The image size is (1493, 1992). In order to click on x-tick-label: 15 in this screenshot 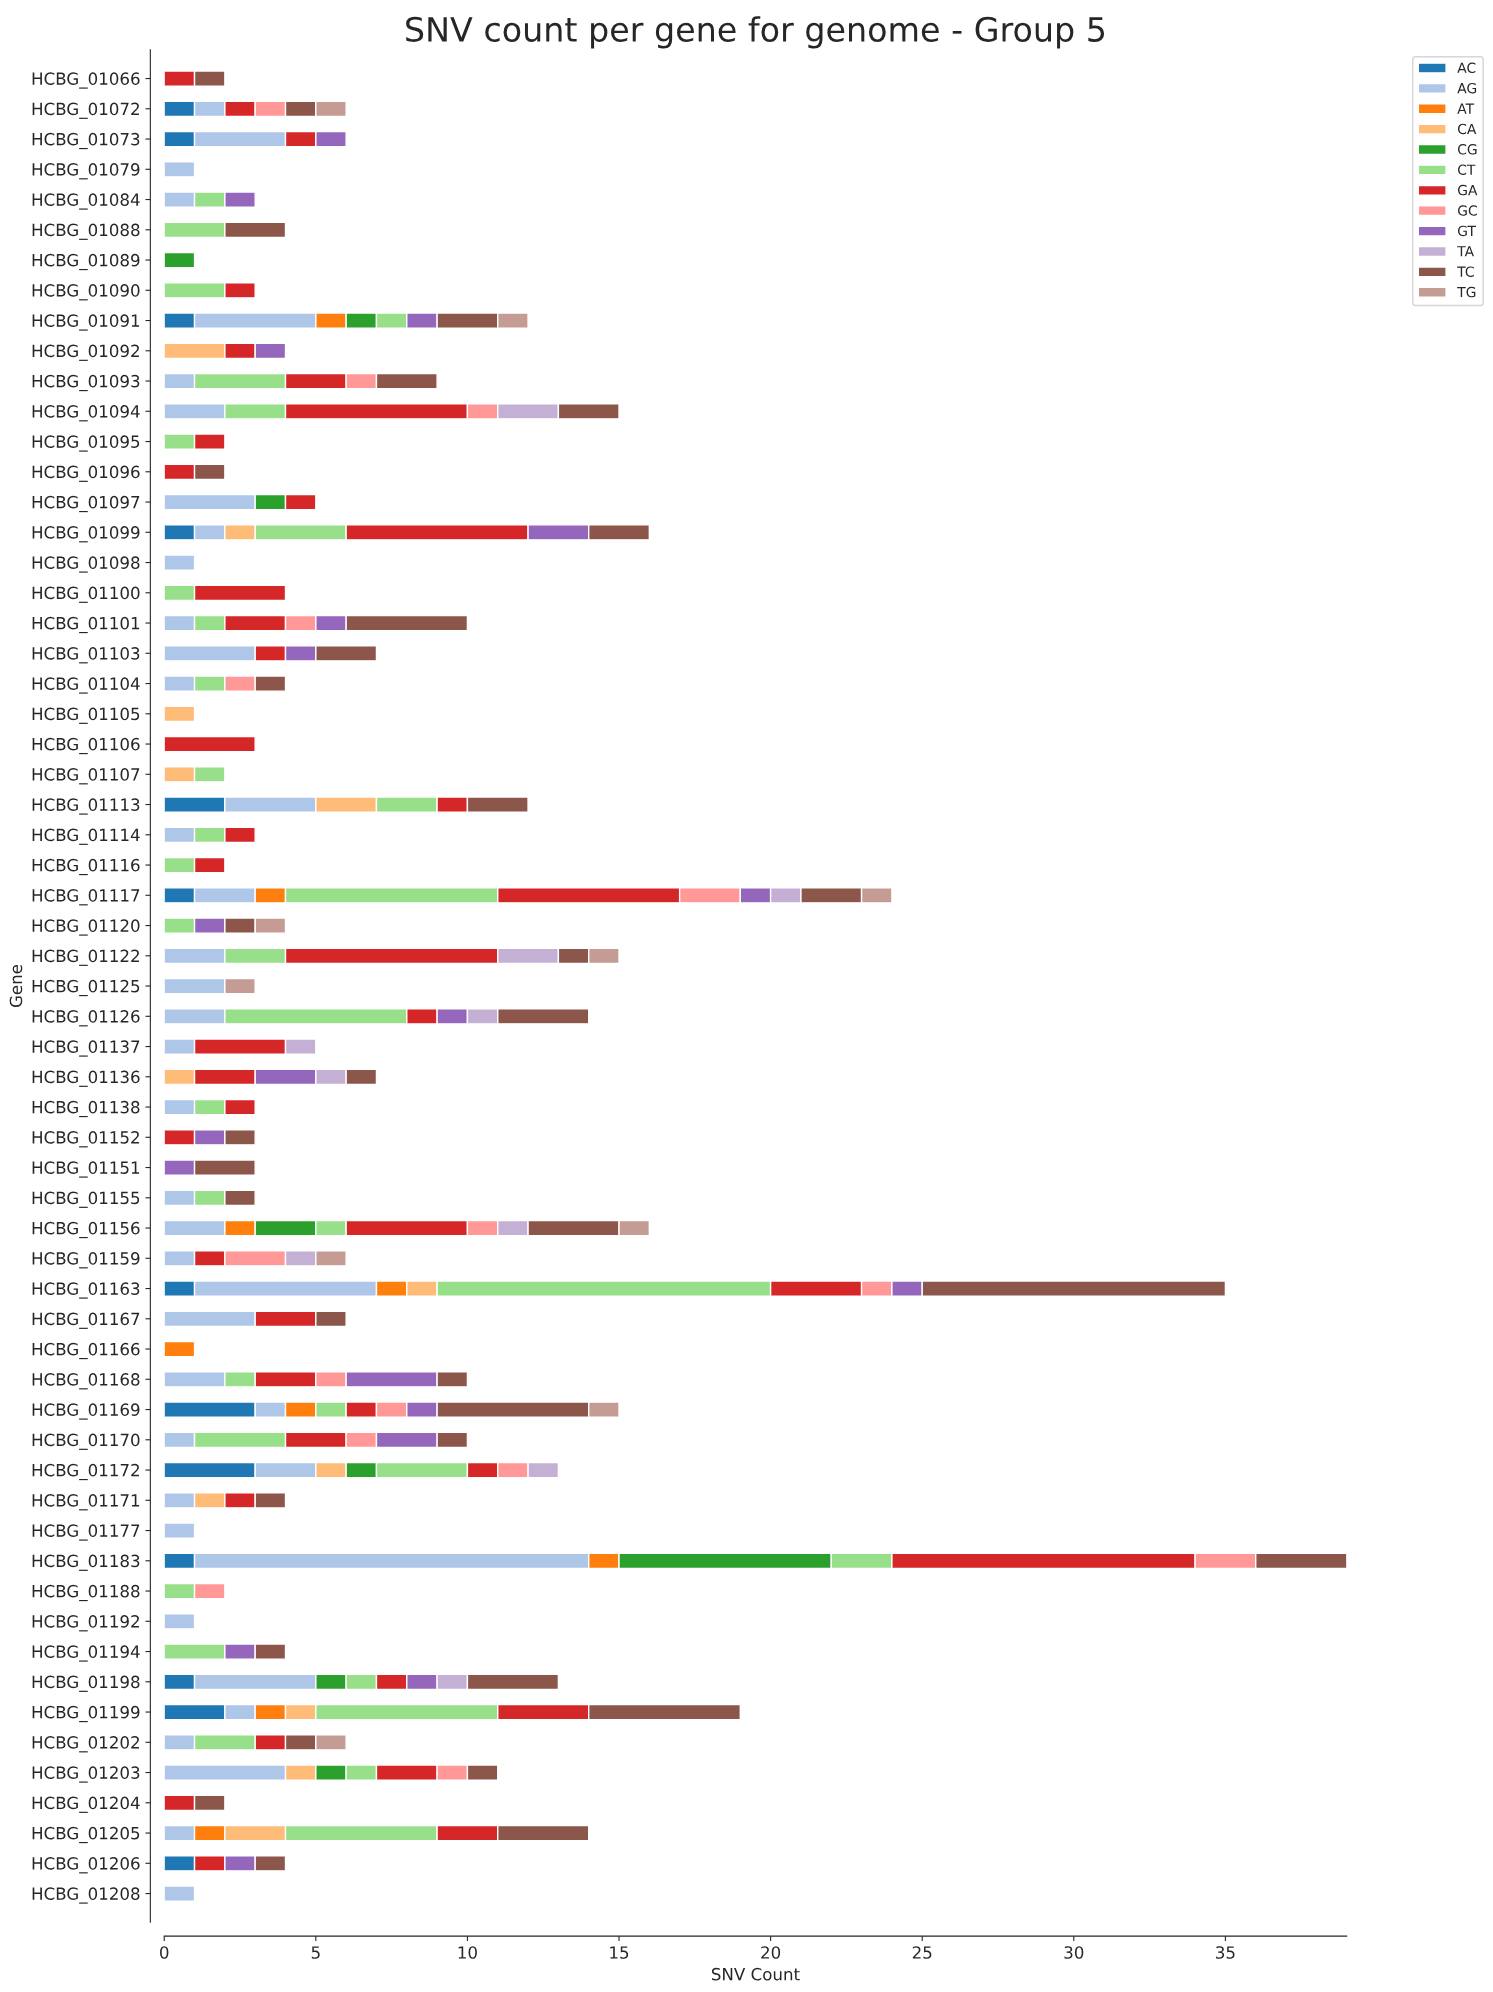, I will do `click(619, 1952)`.